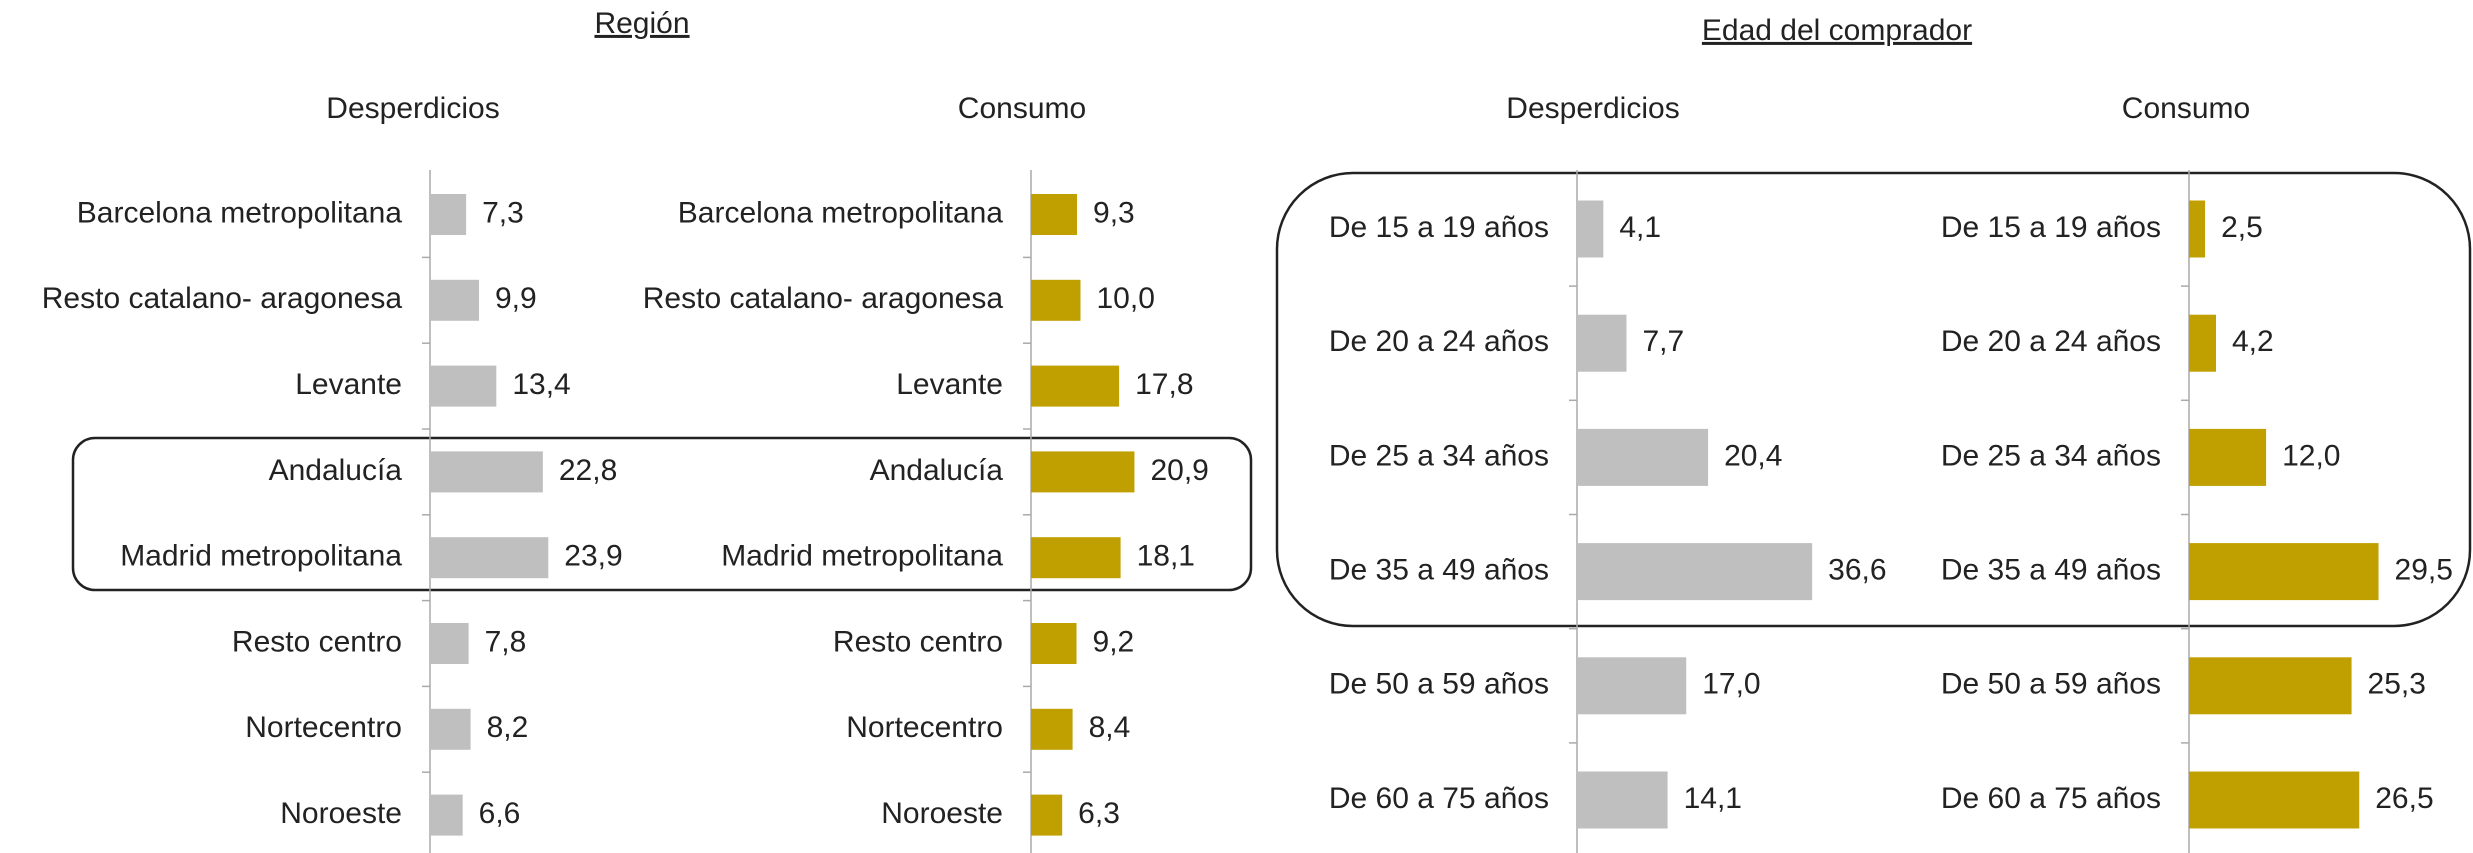 This screenshot has width=2473, height=853. I want to click on value-label: 2,5, so click(2242, 227).